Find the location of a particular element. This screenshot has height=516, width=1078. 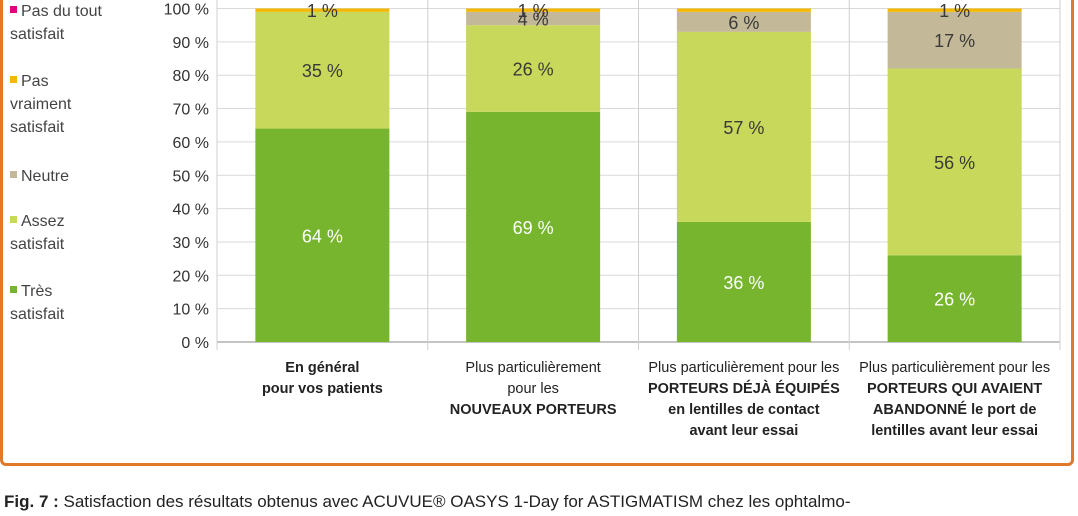

y-tick-label: 50 % is located at coordinates (191, 176).